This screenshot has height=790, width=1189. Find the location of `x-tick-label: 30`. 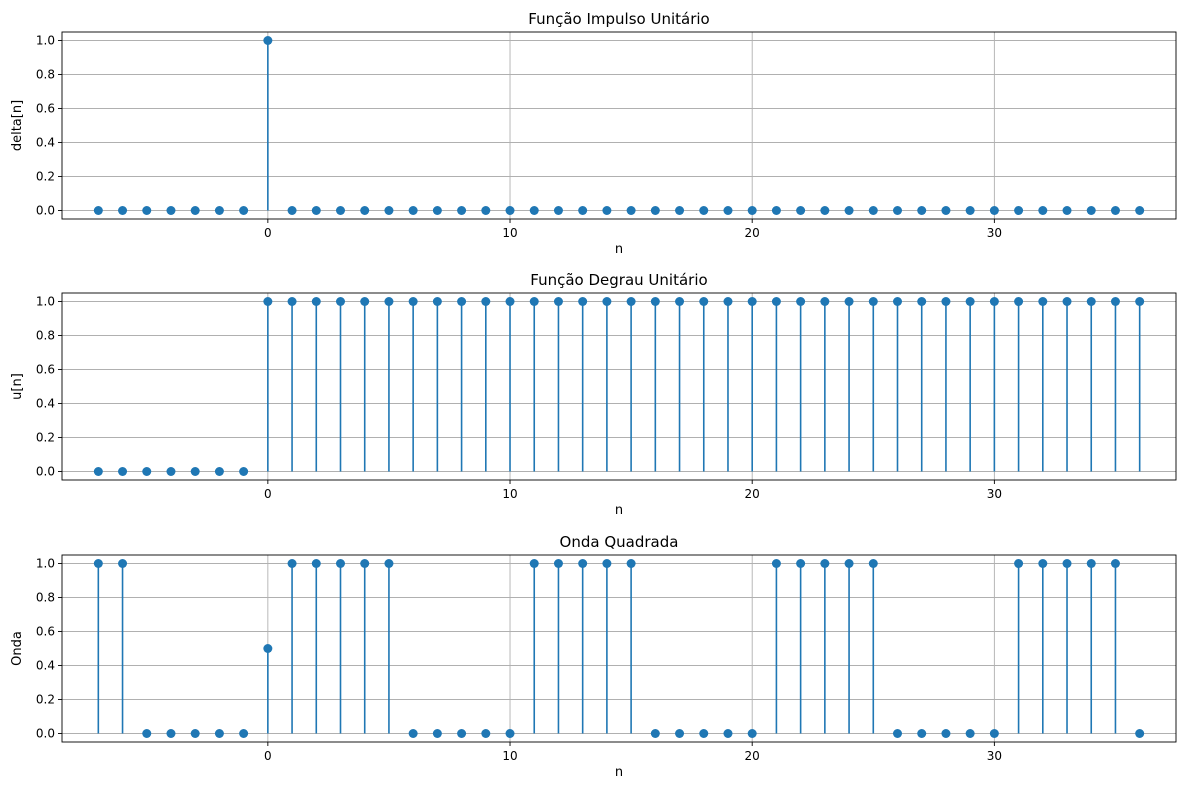

x-tick-label: 30 is located at coordinates (994, 494).